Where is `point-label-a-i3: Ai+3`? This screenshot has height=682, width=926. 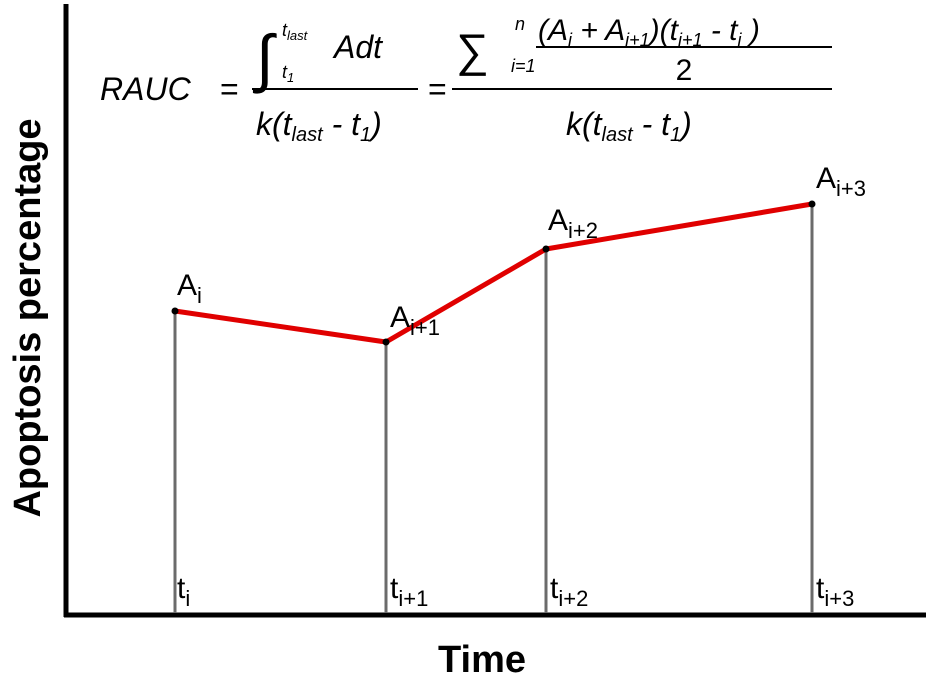
point-label-a-i3: Ai+3 is located at coordinates (841, 181).